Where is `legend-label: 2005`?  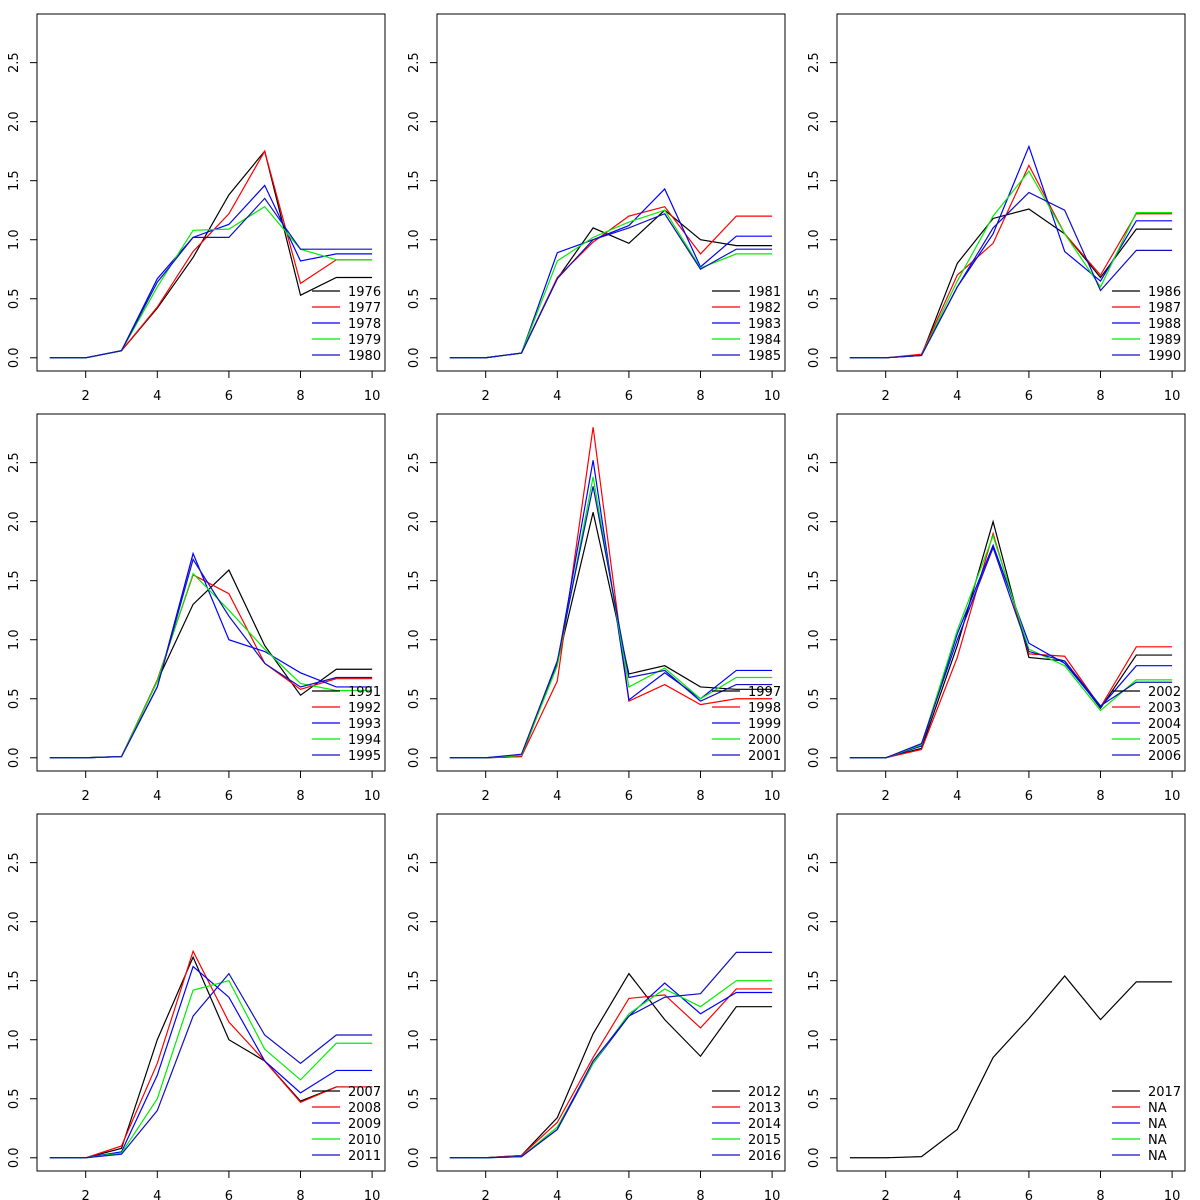
legend-label: 2005 is located at coordinates (1164, 740).